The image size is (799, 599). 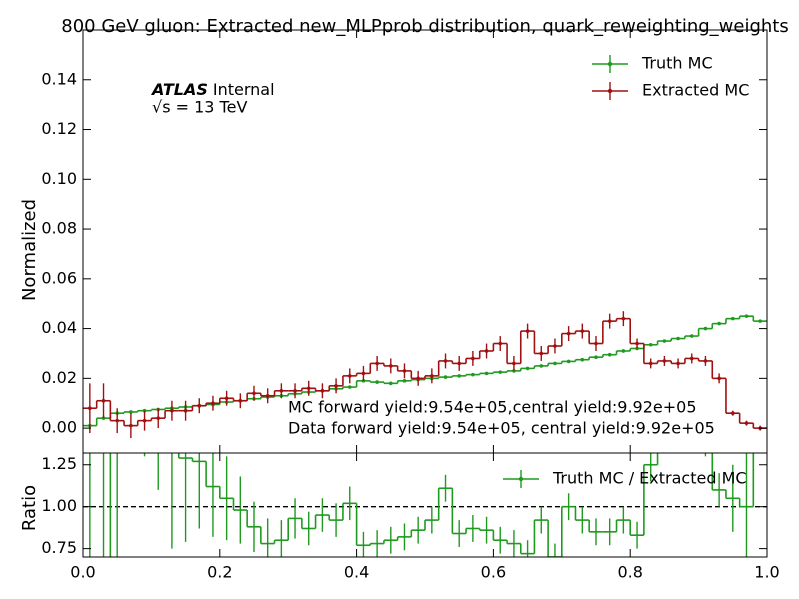 What do you see at coordinates (59, 228) in the screenshot?
I see `y-tick-label: 0.08` at bounding box center [59, 228].